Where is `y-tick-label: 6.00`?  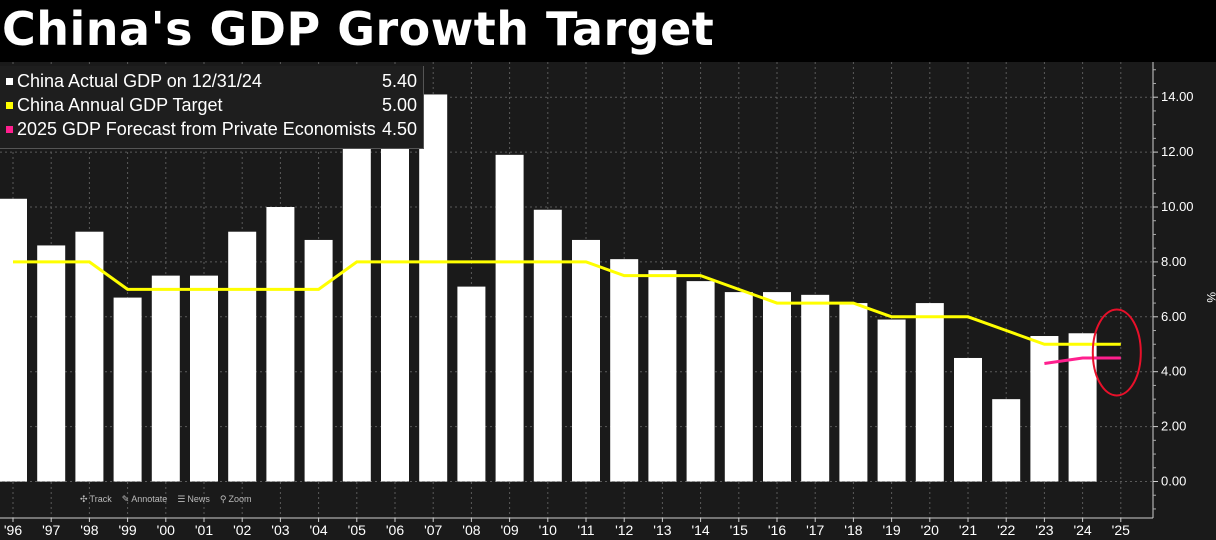 y-tick-label: 6.00 is located at coordinates (1173, 316).